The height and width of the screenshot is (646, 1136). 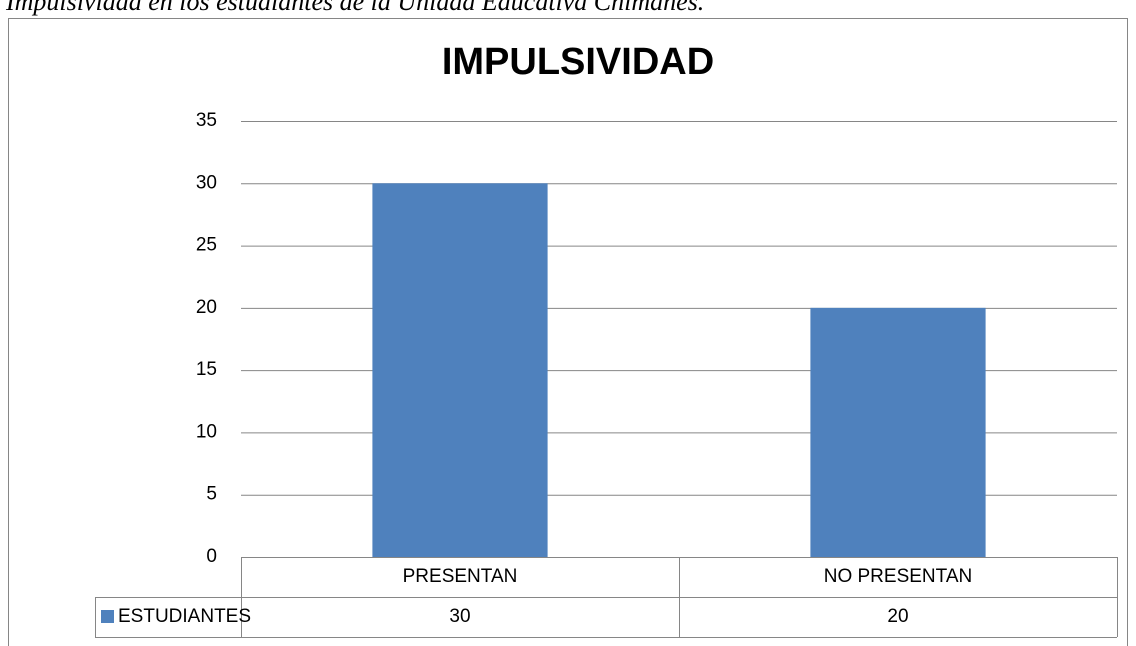 What do you see at coordinates (211, 556) in the screenshot?
I see `y-tick-label: 0` at bounding box center [211, 556].